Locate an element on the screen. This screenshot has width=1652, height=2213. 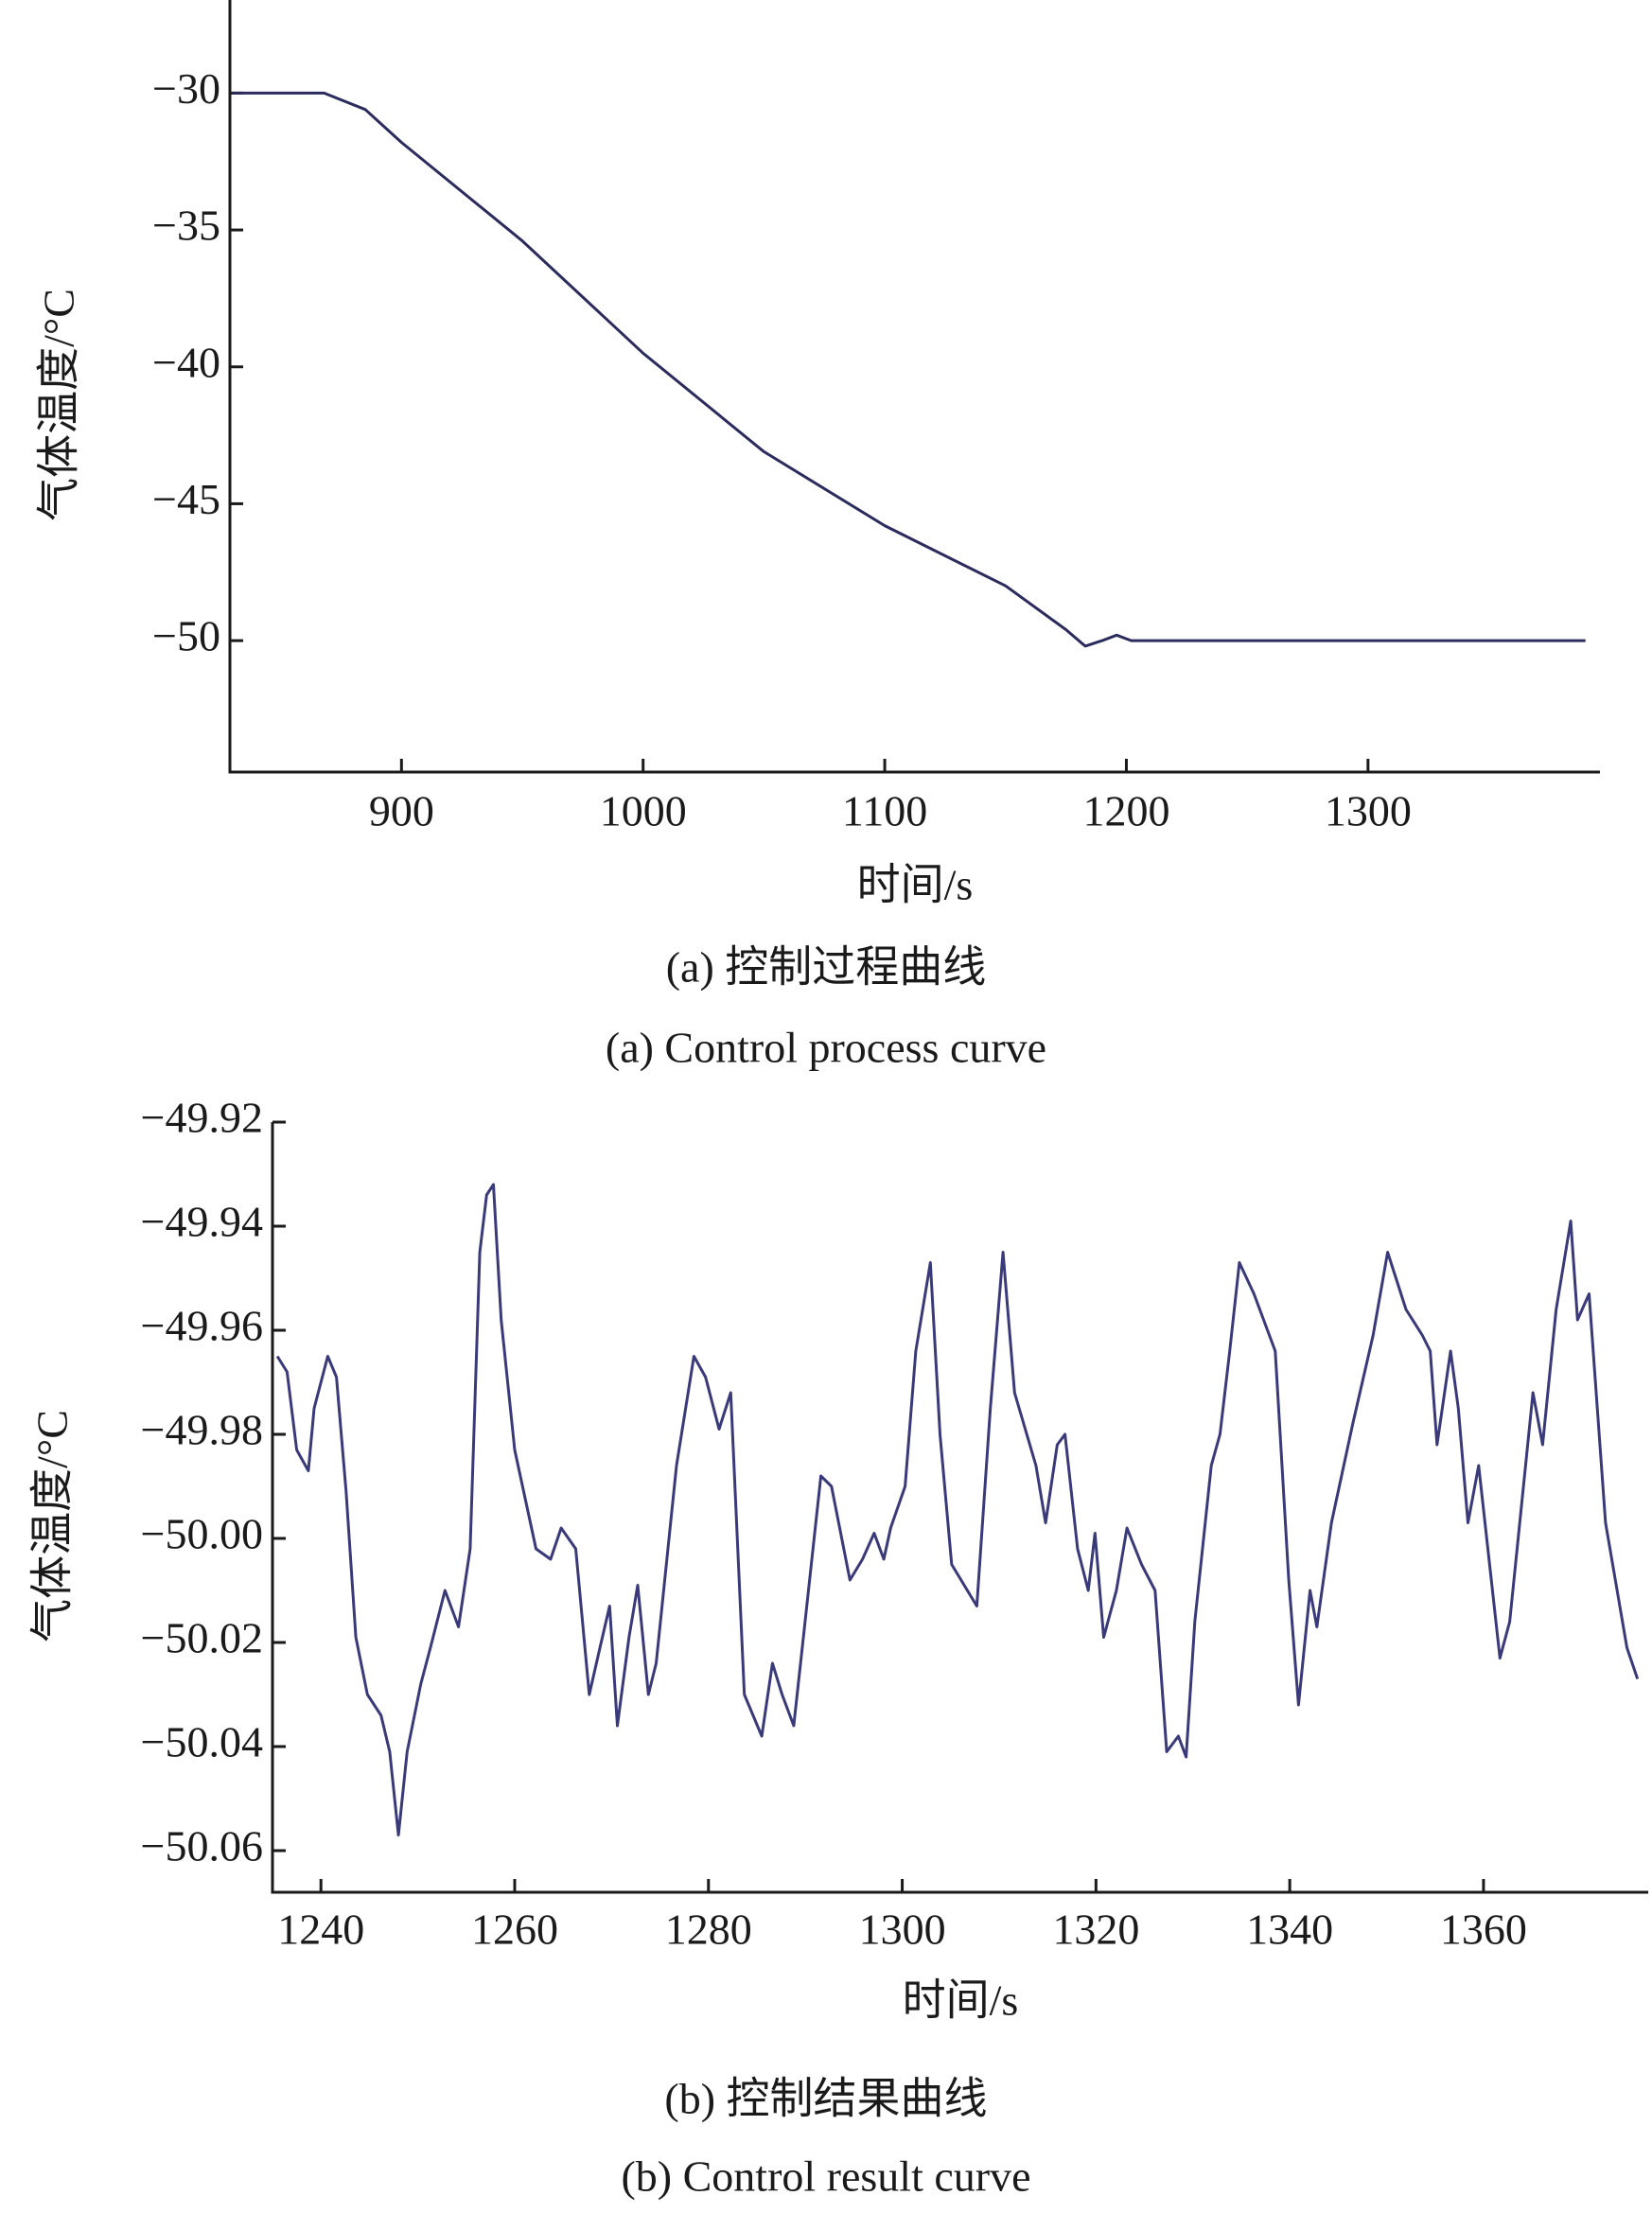
caption-en: (b) Control result curve is located at coordinates (825, 2177).